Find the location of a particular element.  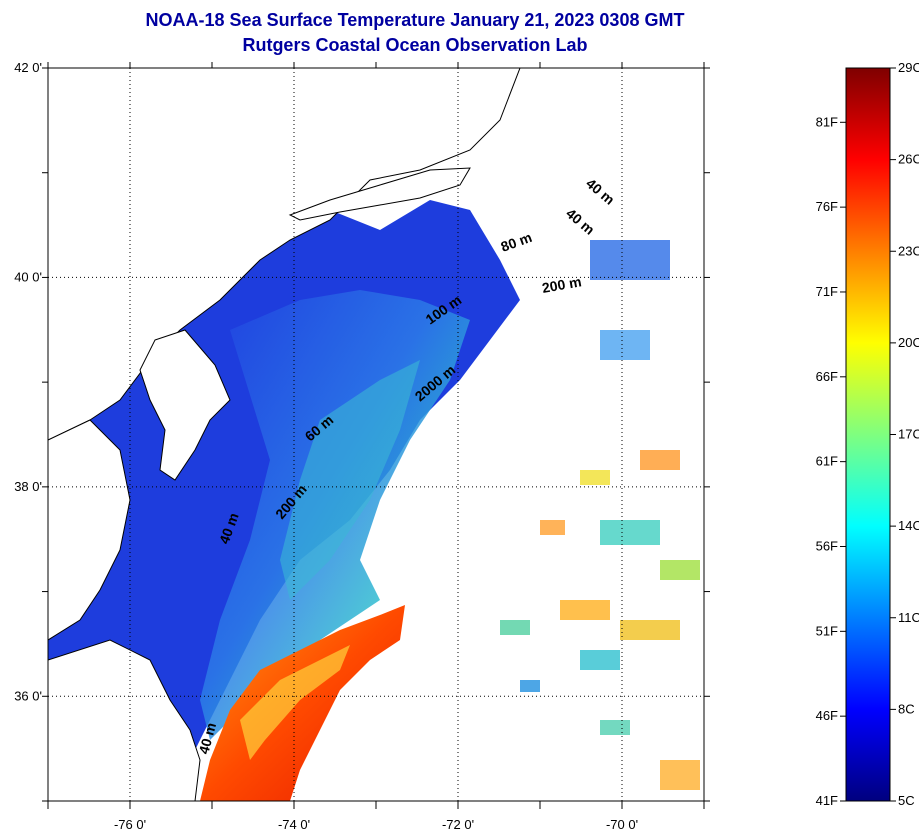

celsius-label: 11C is located at coordinates (908, 617).